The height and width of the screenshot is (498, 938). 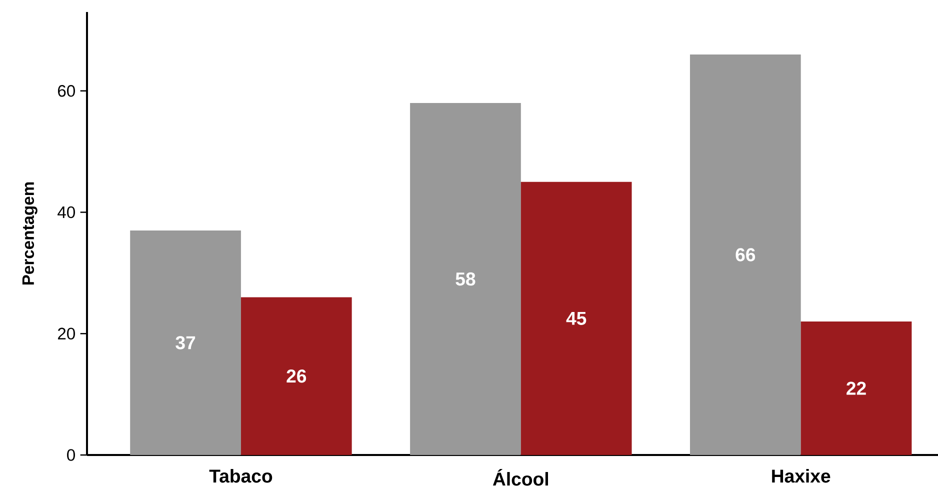 I want to click on x-tick-label: Álcool, so click(x=520, y=477).